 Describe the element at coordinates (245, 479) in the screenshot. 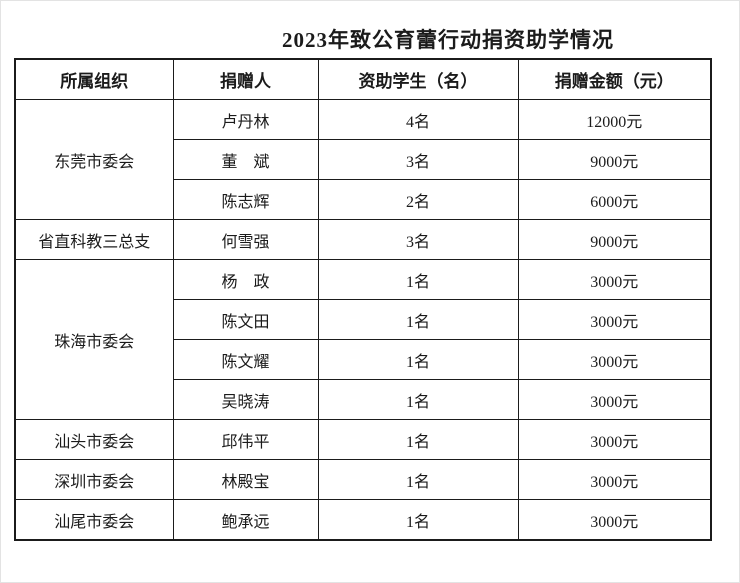

I see `donor-cell: 林殿宝` at that location.